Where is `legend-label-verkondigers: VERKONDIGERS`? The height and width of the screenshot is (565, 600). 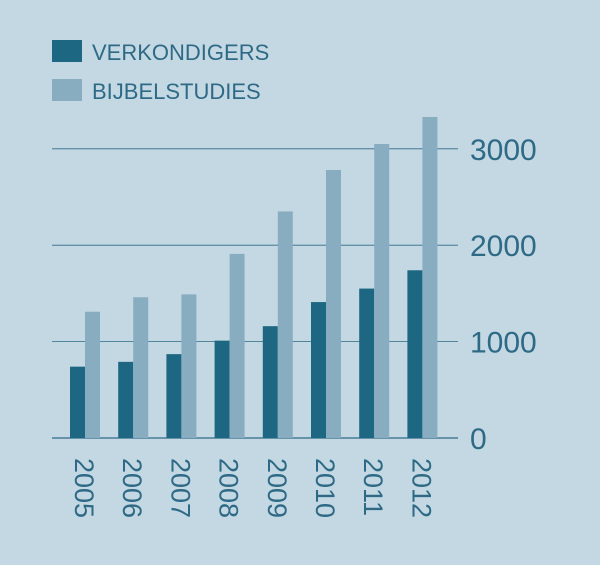
legend-label-verkondigers: VERKONDIGERS is located at coordinates (180, 52).